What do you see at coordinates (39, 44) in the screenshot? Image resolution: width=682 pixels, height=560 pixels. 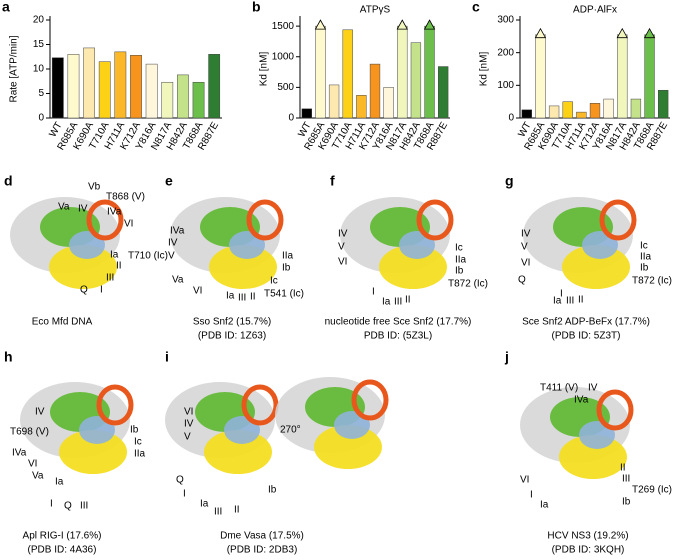 I see `y-tick-label: 15` at bounding box center [39, 44].